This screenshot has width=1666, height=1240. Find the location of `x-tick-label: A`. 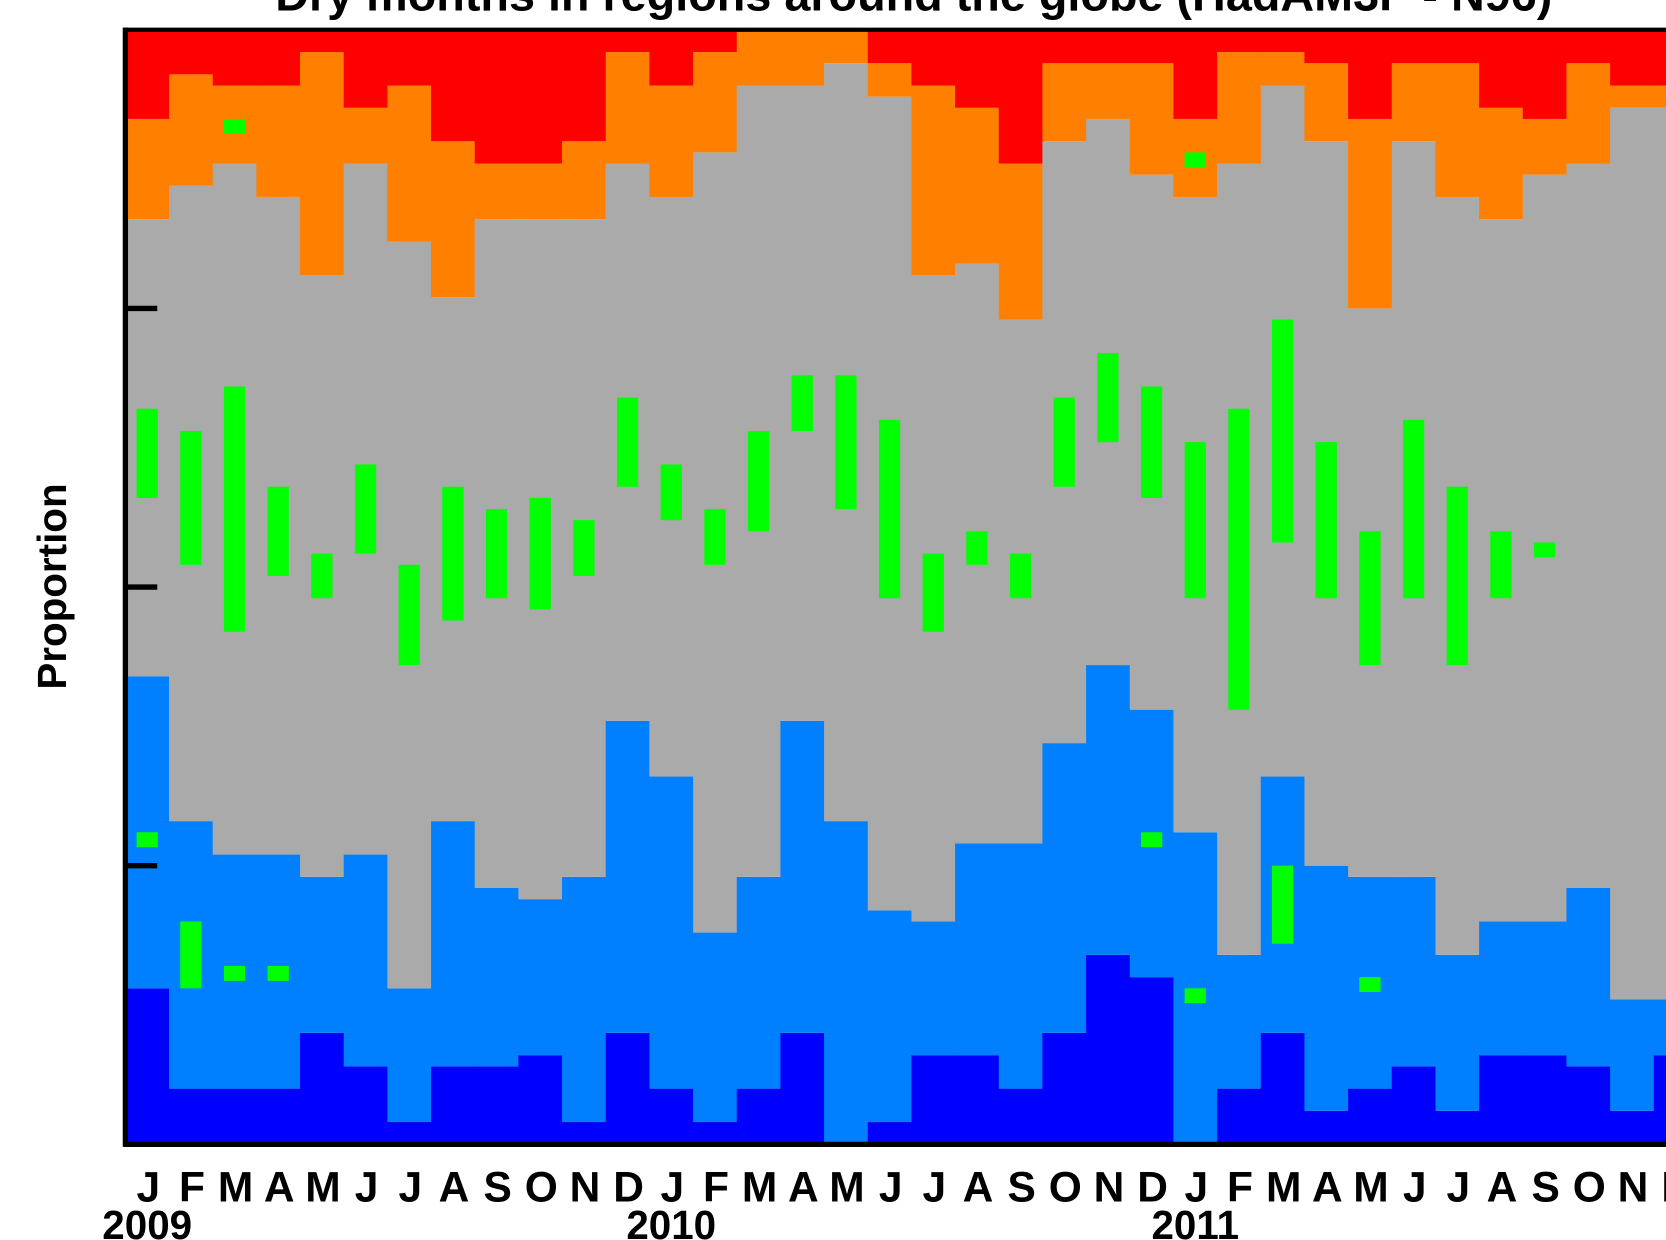

x-tick-label: A is located at coordinates (978, 1188).